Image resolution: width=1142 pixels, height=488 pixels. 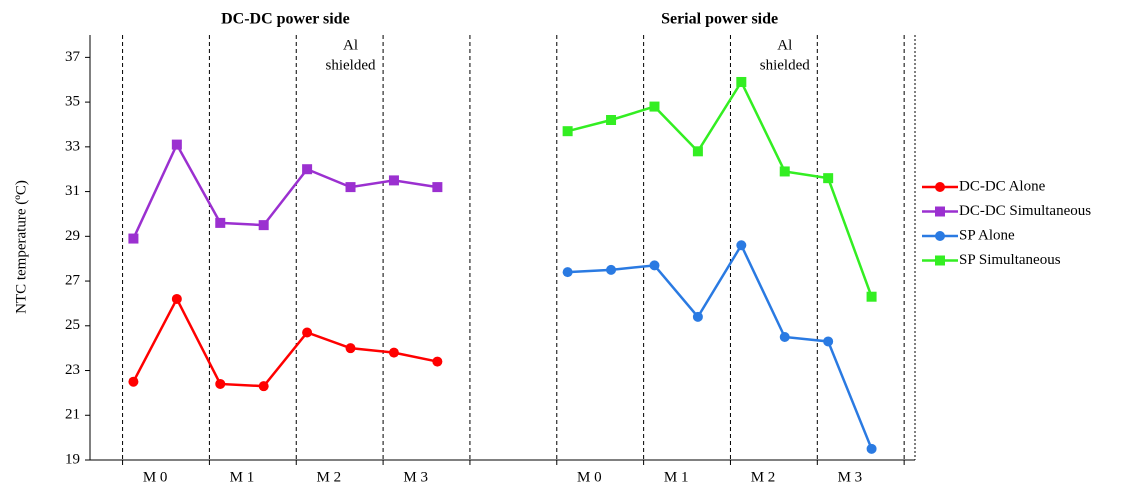 I want to click on y-tick-label: 21, so click(x=72, y=415).